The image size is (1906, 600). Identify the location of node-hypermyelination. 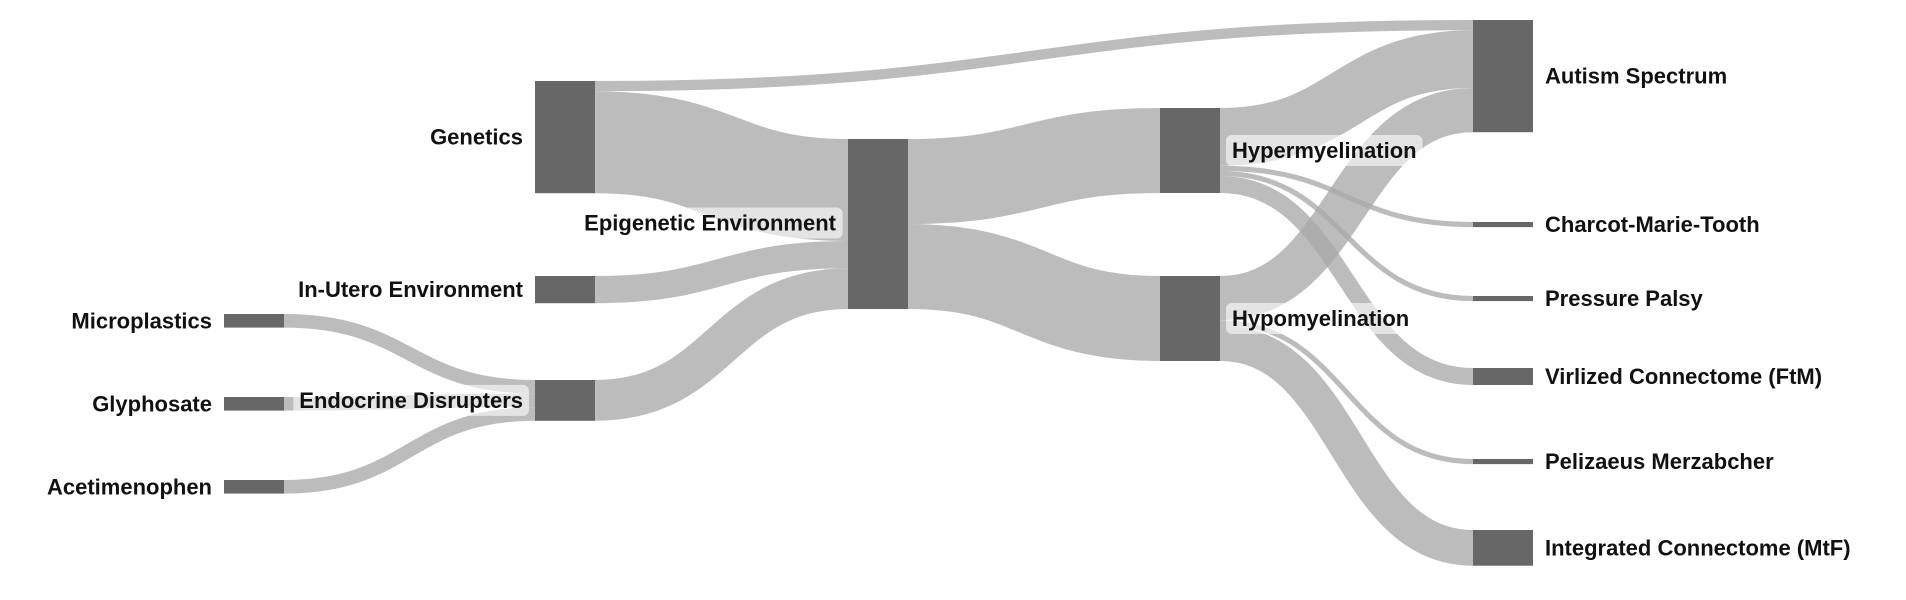
(1190, 150).